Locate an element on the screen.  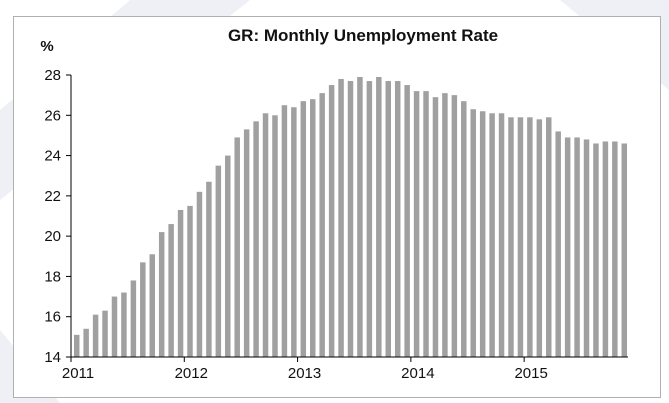
y-tick-label: 28 is located at coordinates (52, 75).